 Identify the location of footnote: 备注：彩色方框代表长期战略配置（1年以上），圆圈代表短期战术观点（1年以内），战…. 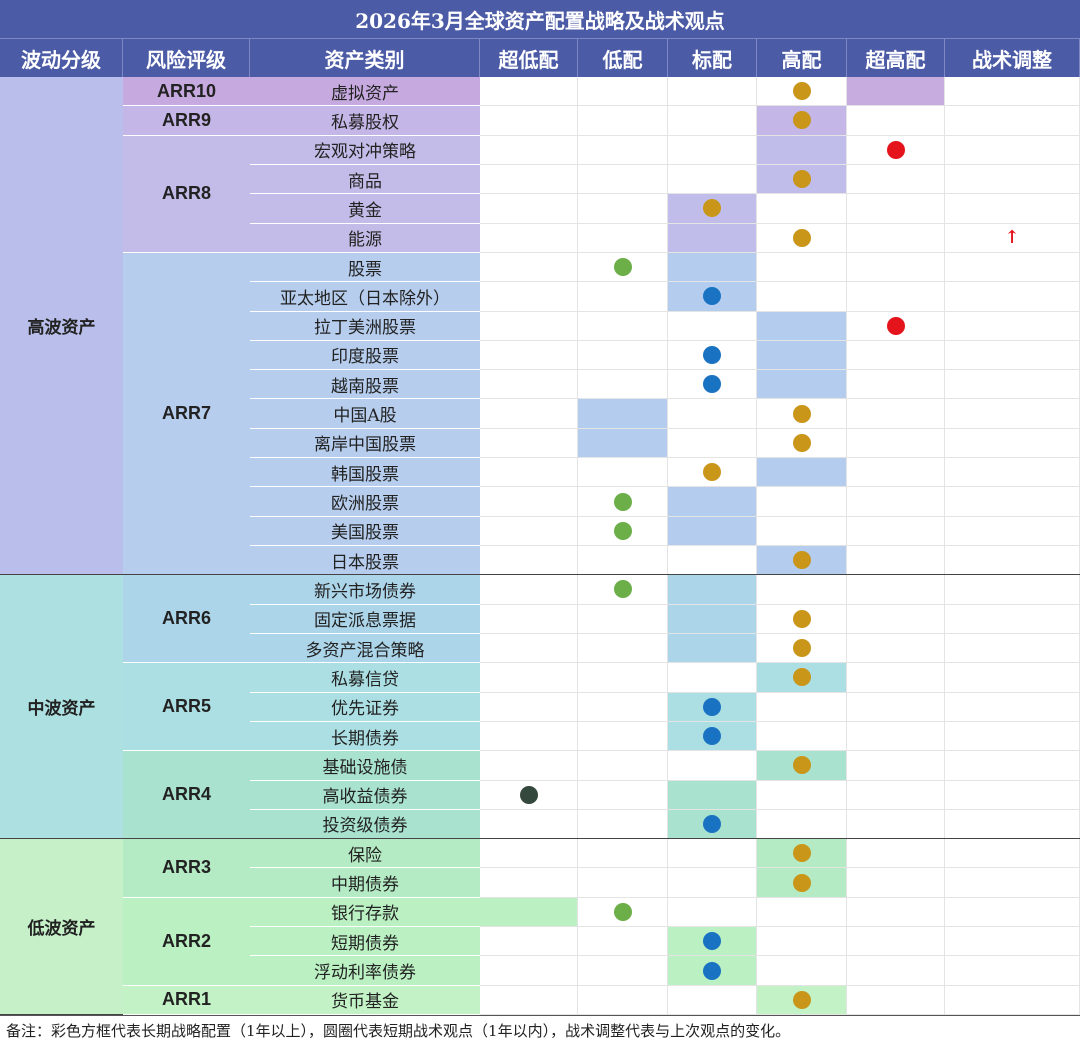
(540, 1029).